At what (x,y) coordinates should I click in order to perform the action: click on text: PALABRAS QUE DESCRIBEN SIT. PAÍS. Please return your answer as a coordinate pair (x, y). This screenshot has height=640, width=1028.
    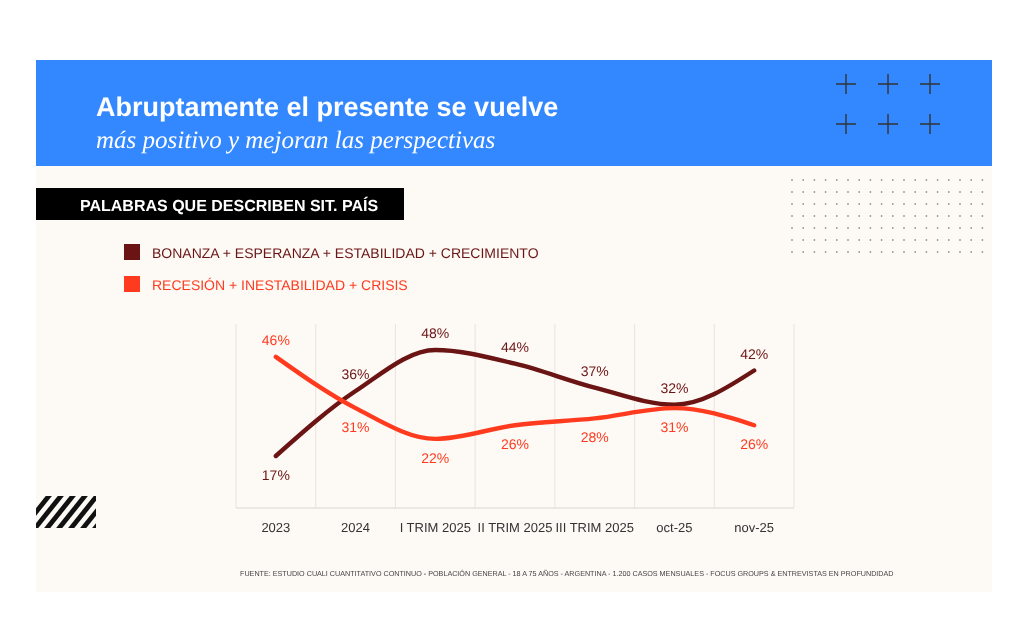
    Looking at the image, I should click on (230, 205).